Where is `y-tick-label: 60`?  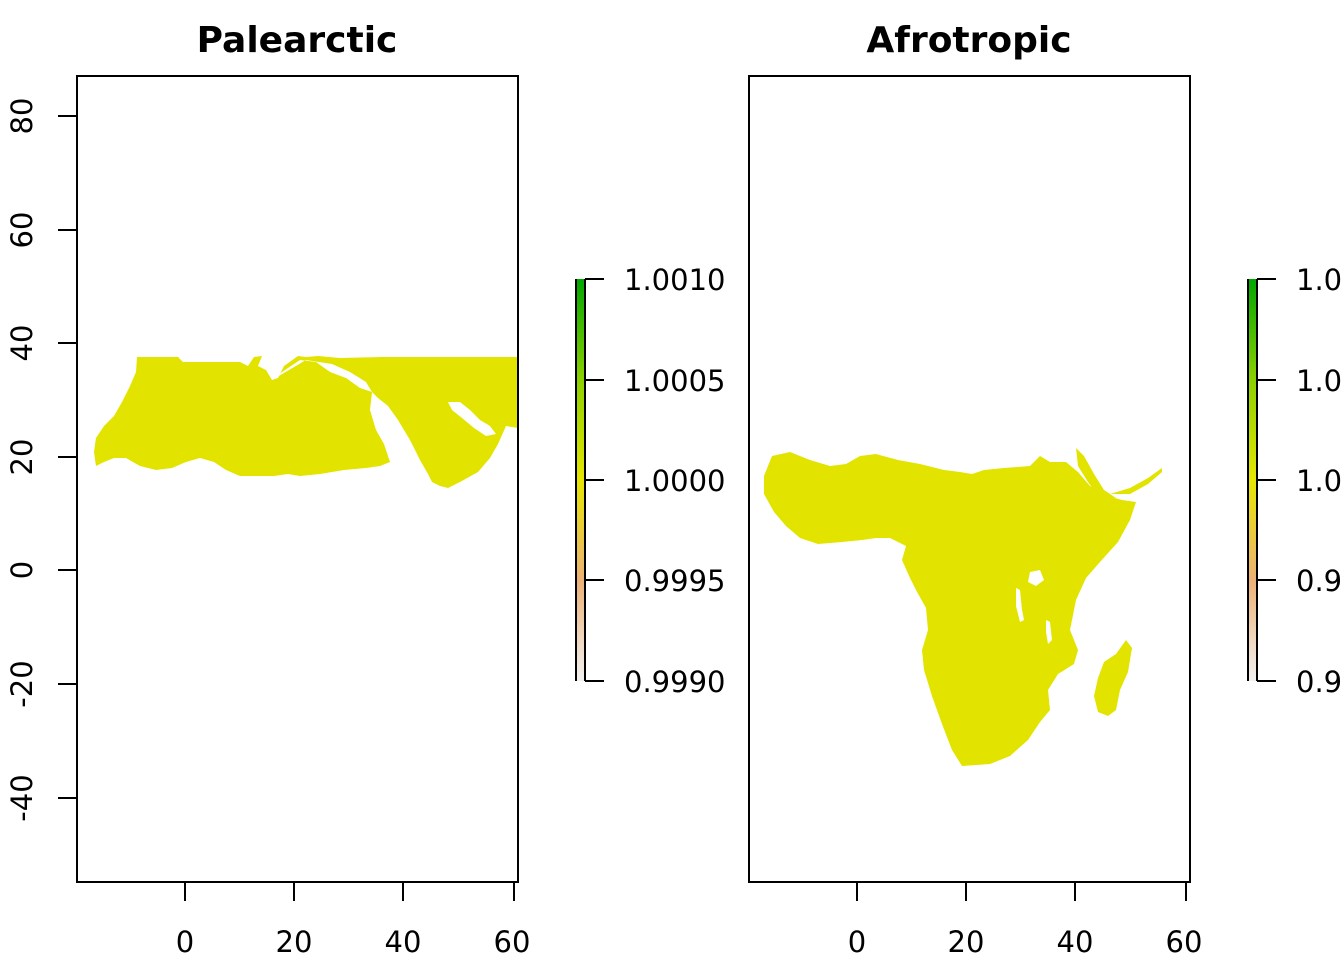
y-tick-label: 60 is located at coordinates (22, 230).